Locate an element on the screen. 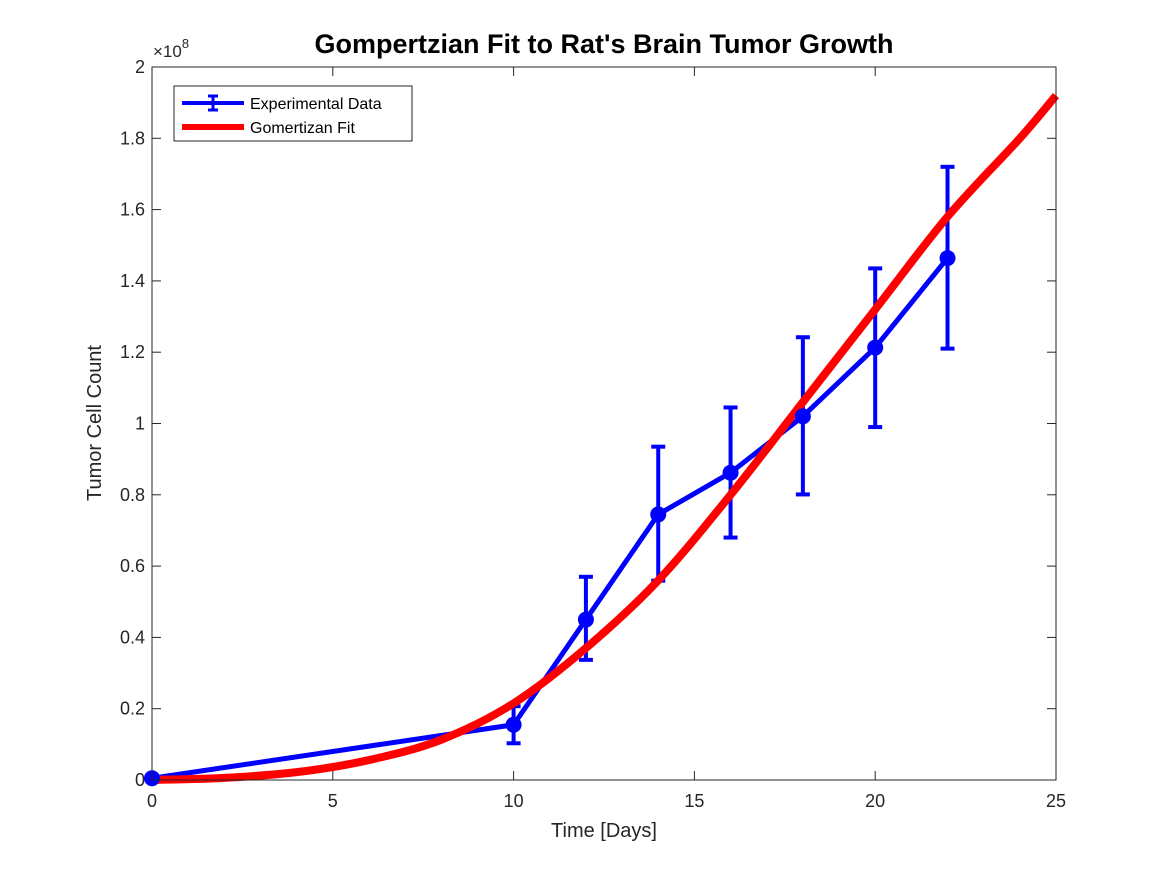 This screenshot has width=1167, height=875. x-tick-label: 5 is located at coordinates (333, 801).